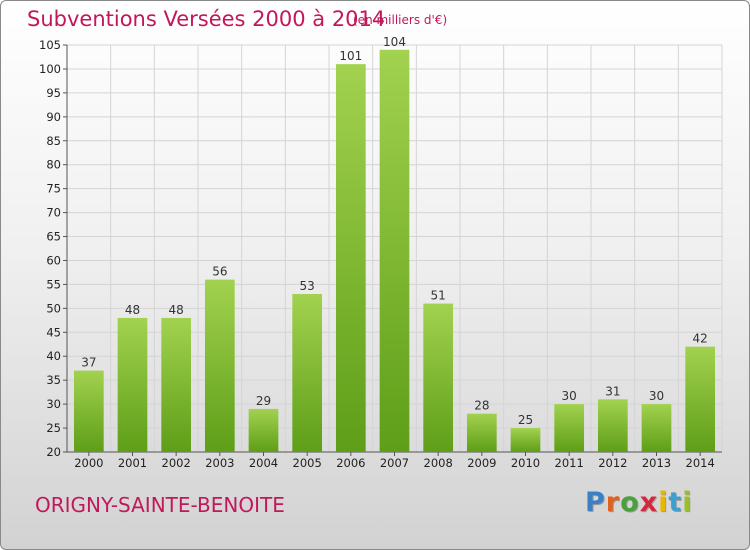 Image resolution: width=750 pixels, height=550 pixels. Describe the element at coordinates (53, 428) in the screenshot. I see `y-tick-label: 25` at that location.